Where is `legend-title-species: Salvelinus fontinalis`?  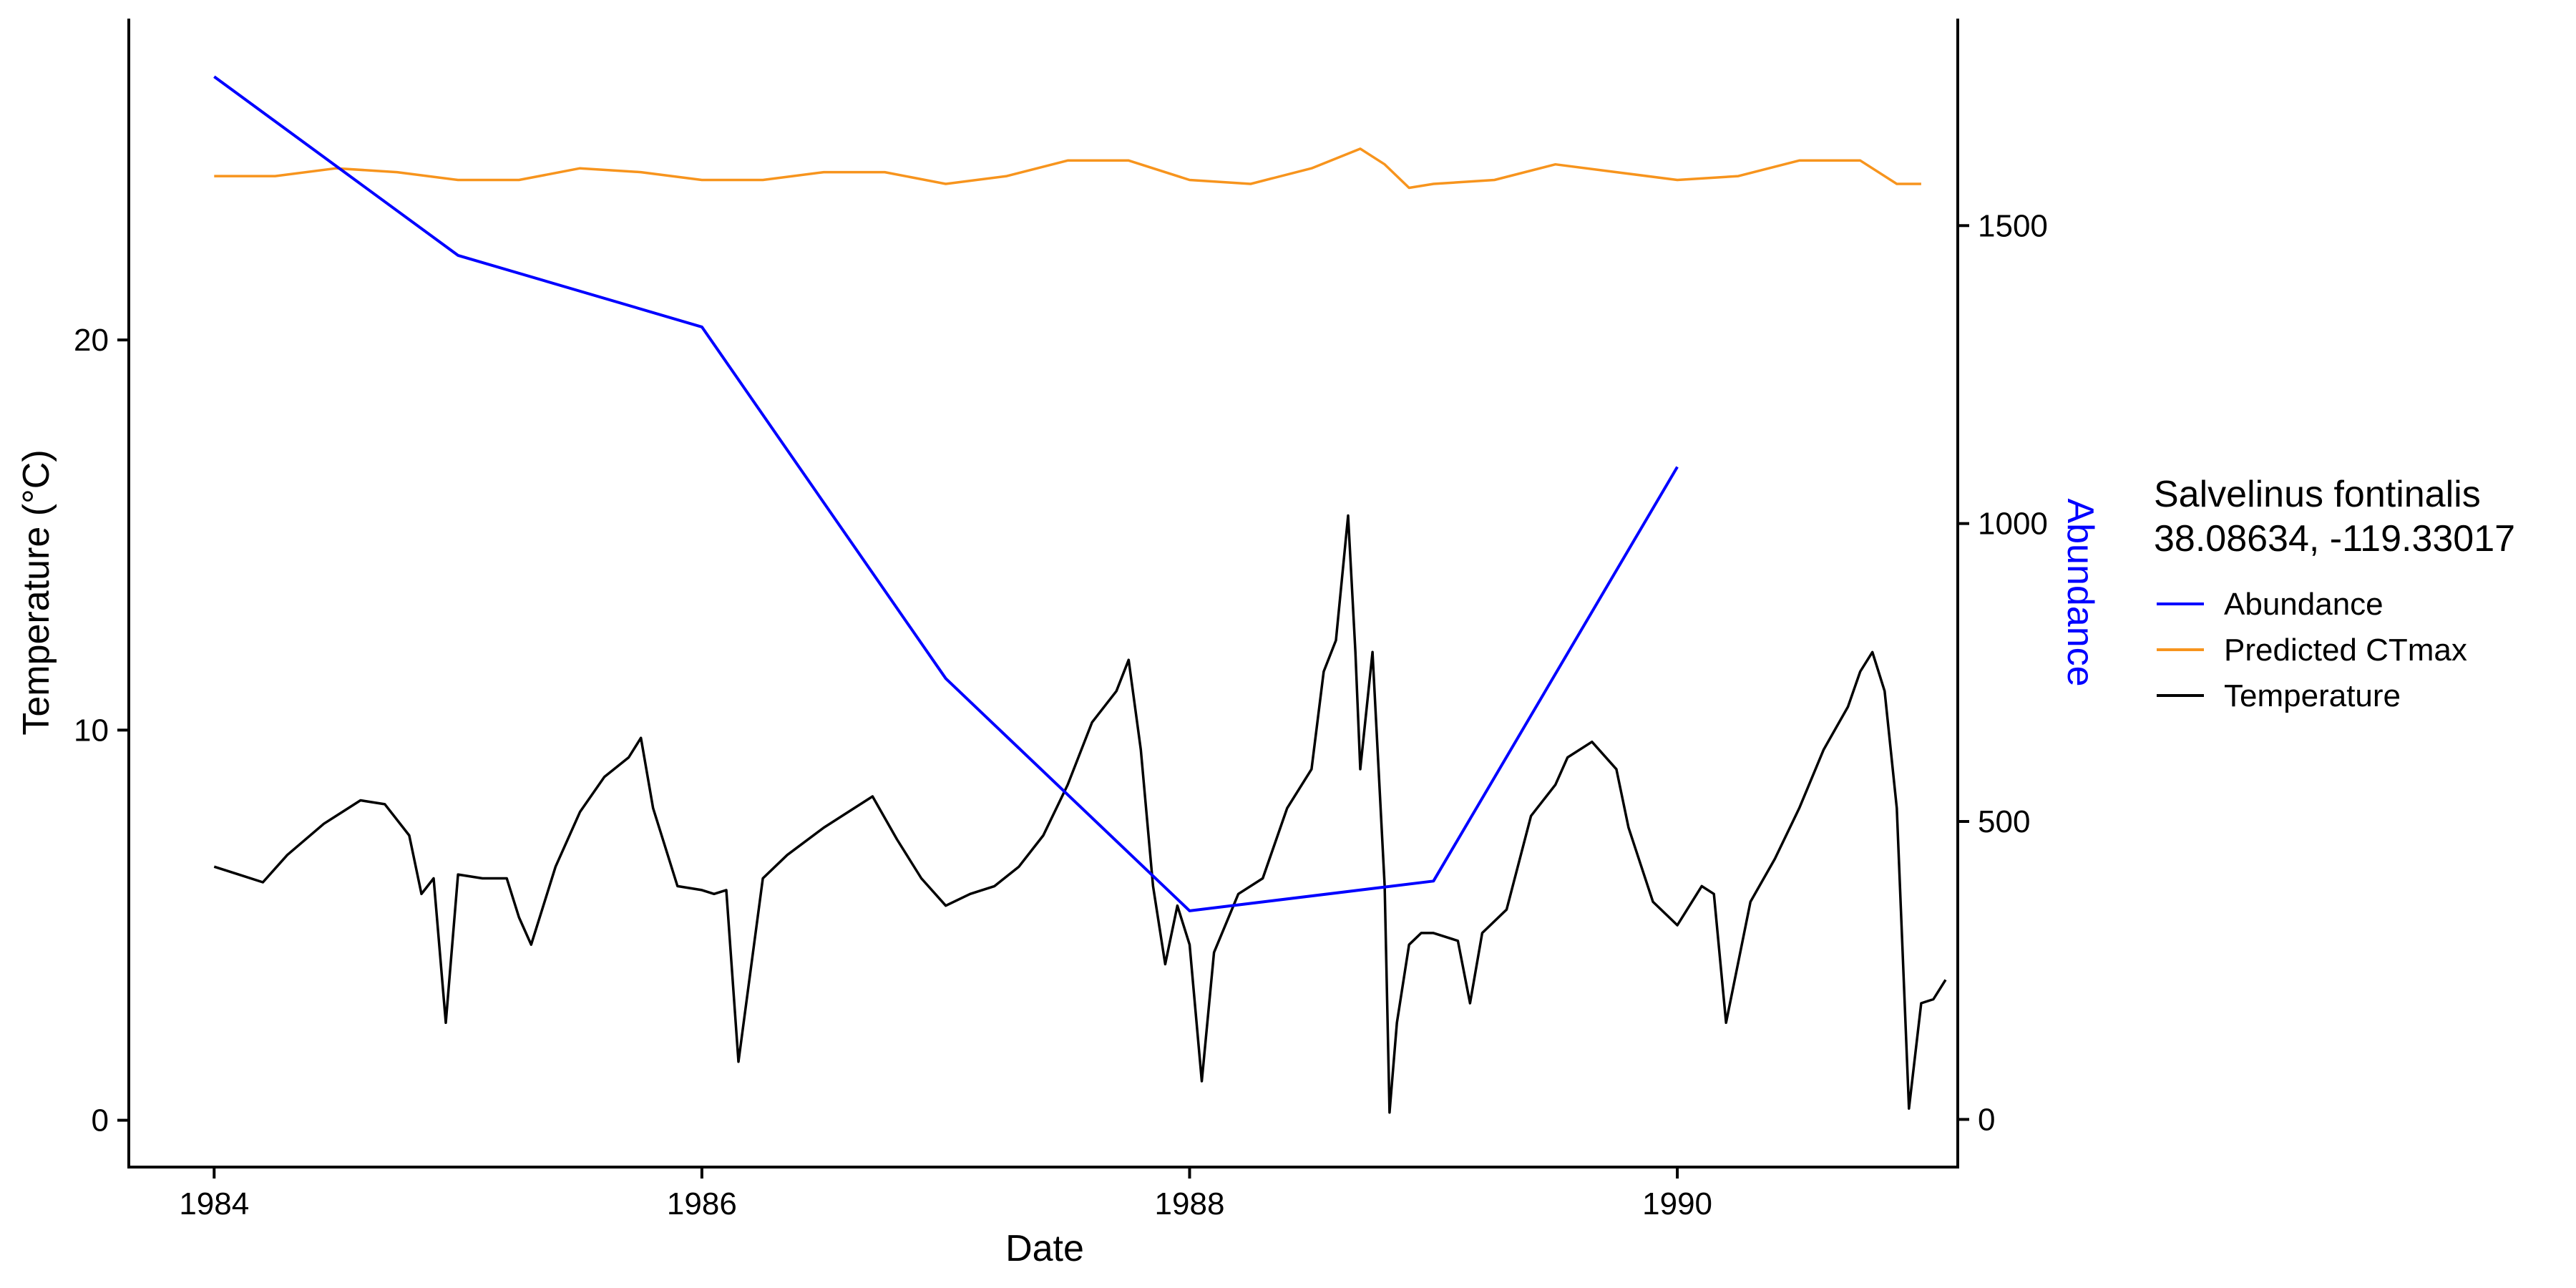
legend-title-species: Salvelinus fontinalis is located at coordinates (2317, 495).